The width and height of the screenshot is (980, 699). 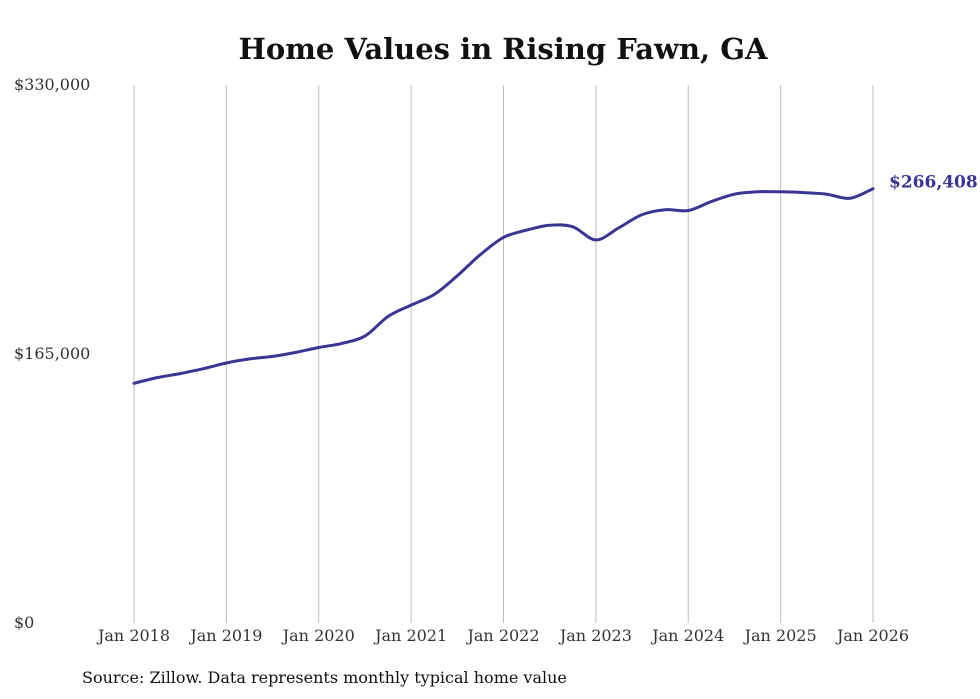 I want to click on y-tick-label: $0, so click(x=24, y=622).